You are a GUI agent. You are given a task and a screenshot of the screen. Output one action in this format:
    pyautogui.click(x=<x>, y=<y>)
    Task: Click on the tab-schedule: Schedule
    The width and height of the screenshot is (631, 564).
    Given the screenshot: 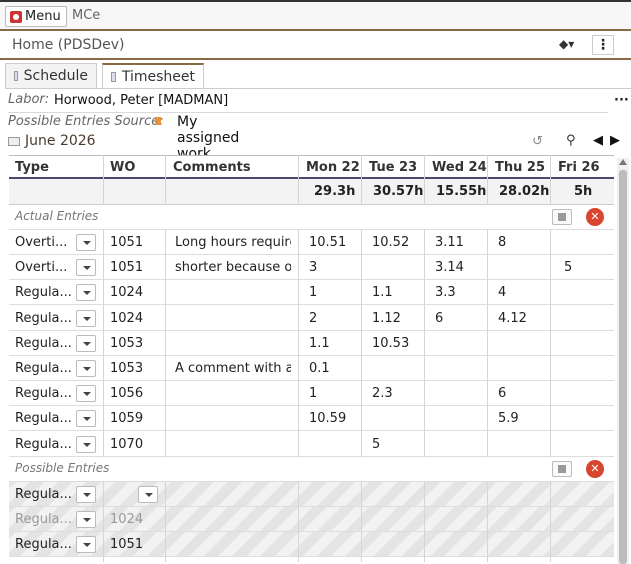 What is the action you would take?
    pyautogui.click(x=51, y=75)
    